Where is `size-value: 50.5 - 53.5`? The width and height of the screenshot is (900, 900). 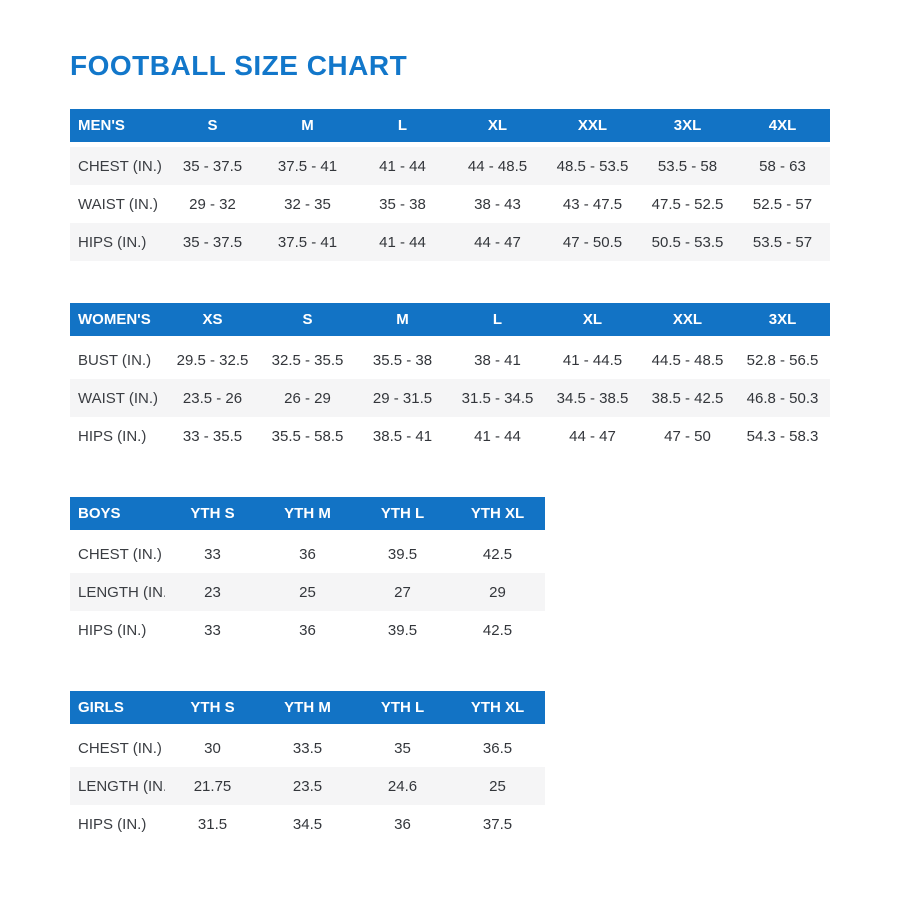
size-value: 50.5 - 53.5 is located at coordinates (687, 242).